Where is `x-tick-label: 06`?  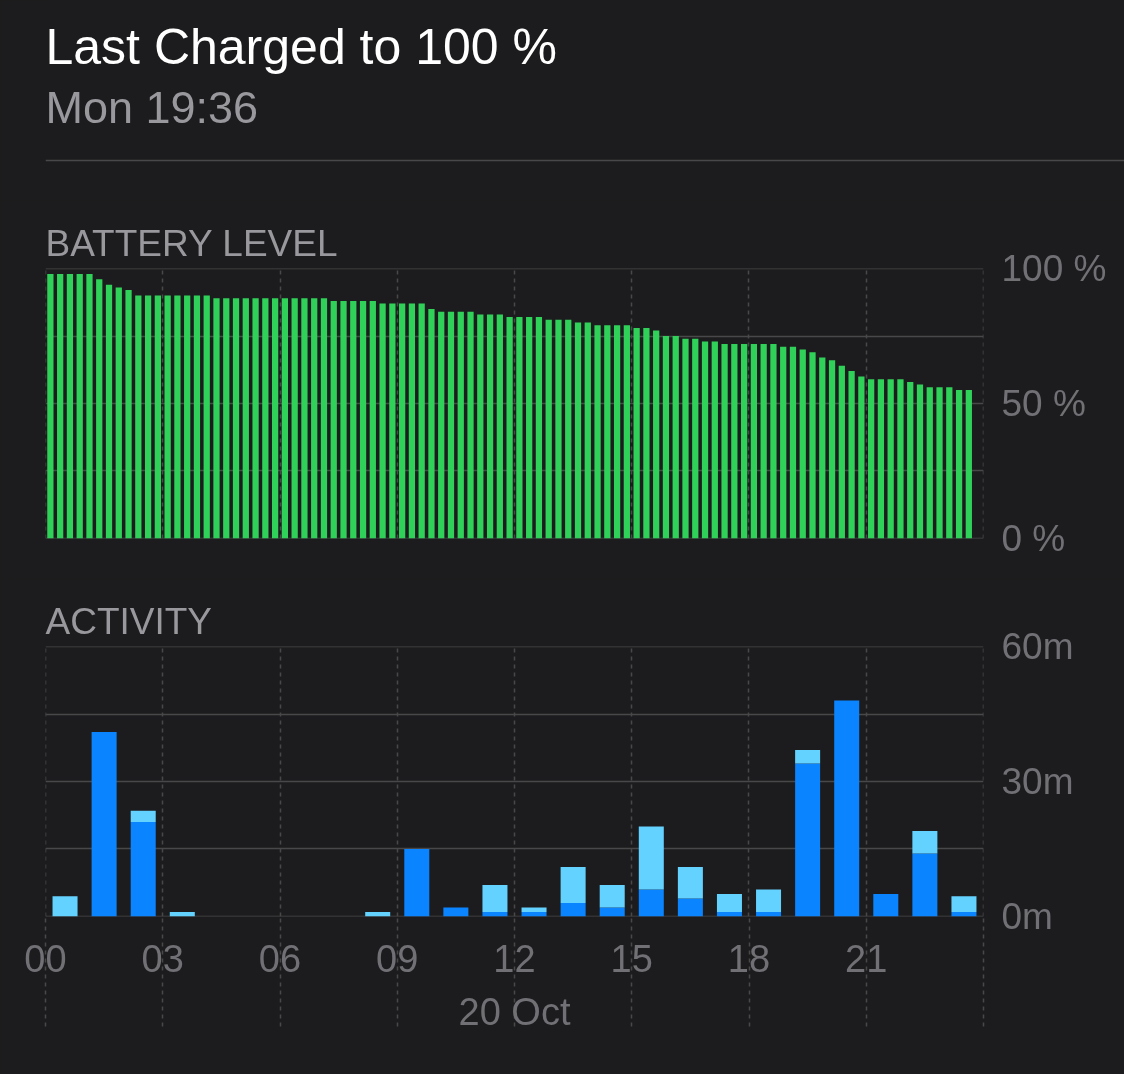
x-tick-label: 06 is located at coordinates (280, 958).